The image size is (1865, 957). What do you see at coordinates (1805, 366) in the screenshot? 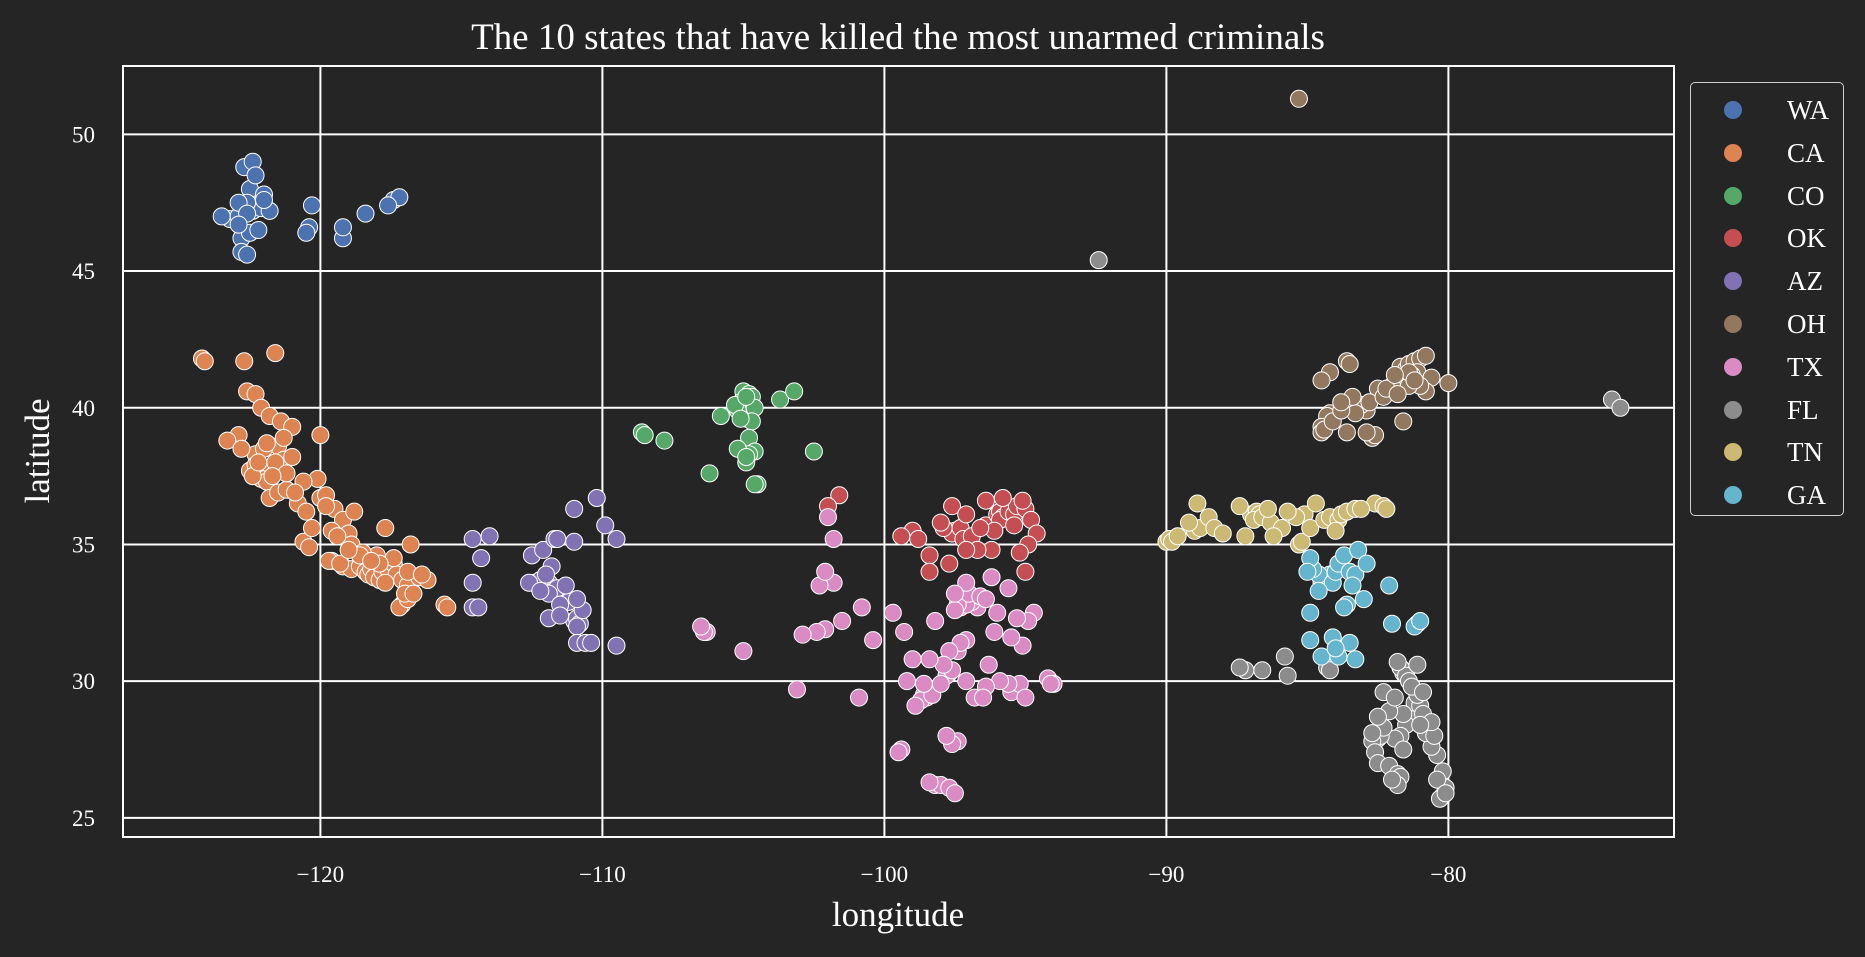
I see `legend-label: TX` at bounding box center [1805, 366].